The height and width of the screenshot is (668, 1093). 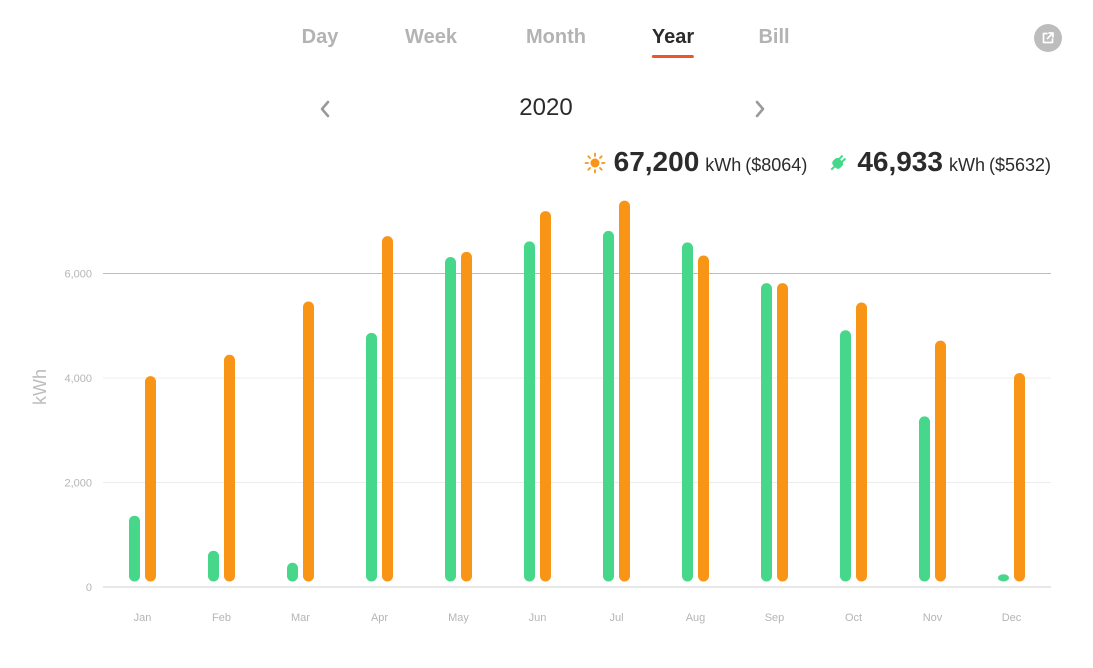 I want to click on y-tick-label: 4,000, so click(x=78, y=379).